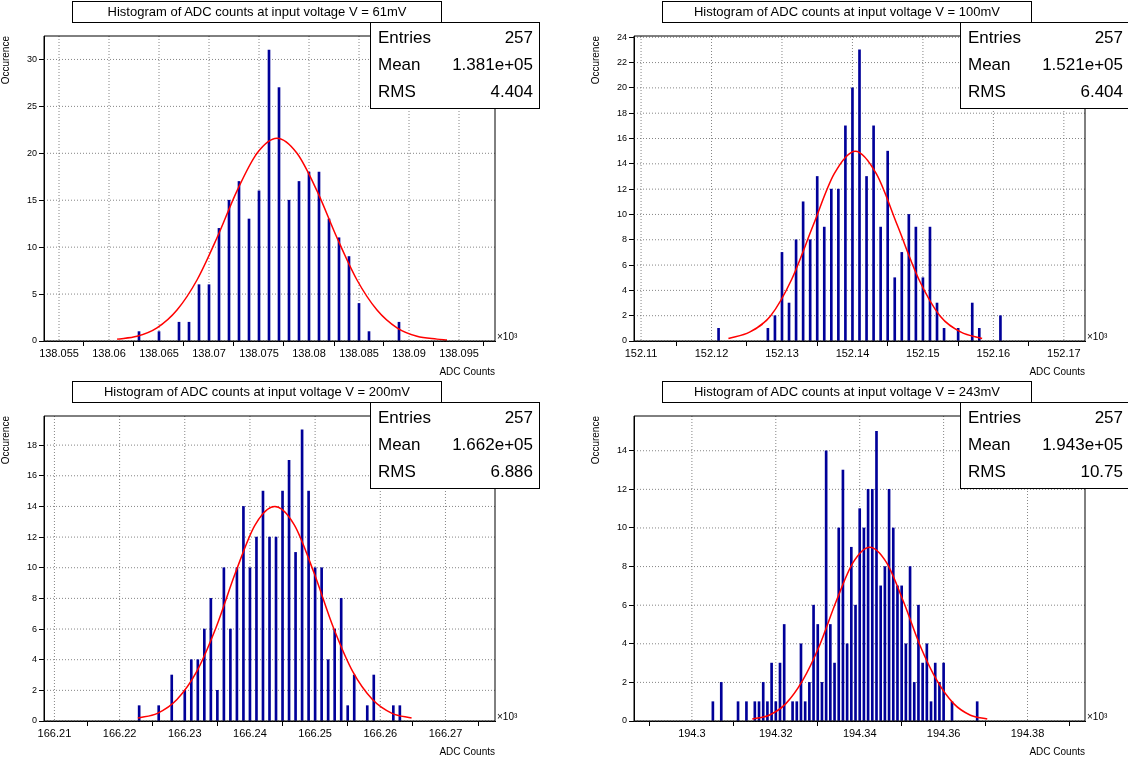 Image resolution: width=1128 pixels, height=757 pixels. I want to click on chart-title: Histogram of ADC counts at input voltage V = 243mV, so click(847, 392).